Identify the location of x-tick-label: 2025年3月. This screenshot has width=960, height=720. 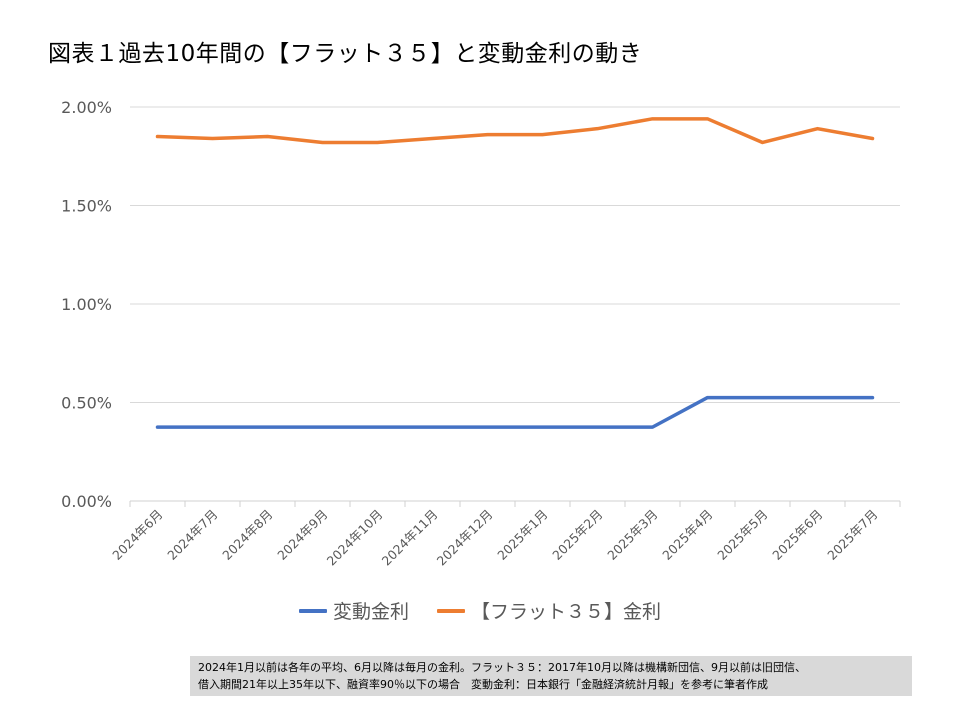
(632, 535).